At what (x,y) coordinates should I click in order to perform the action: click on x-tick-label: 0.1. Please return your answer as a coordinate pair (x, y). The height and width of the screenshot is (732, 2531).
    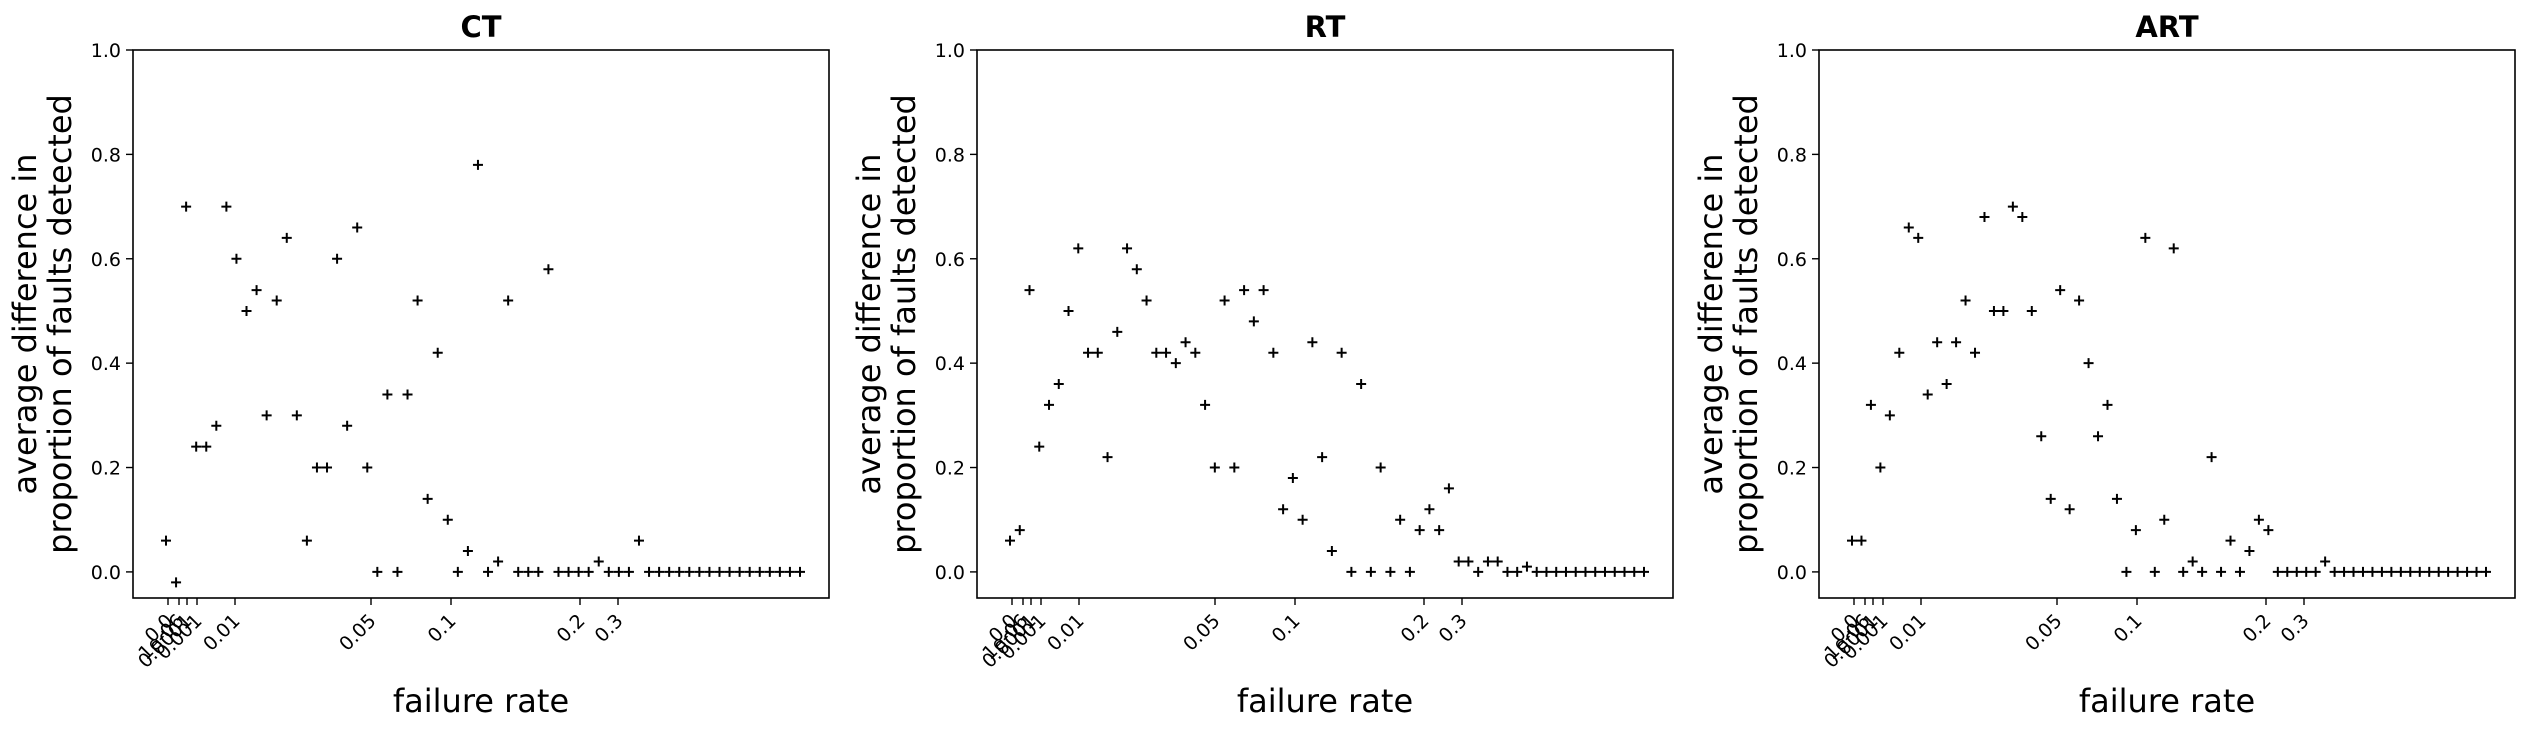
    Looking at the image, I should click on (442, 628).